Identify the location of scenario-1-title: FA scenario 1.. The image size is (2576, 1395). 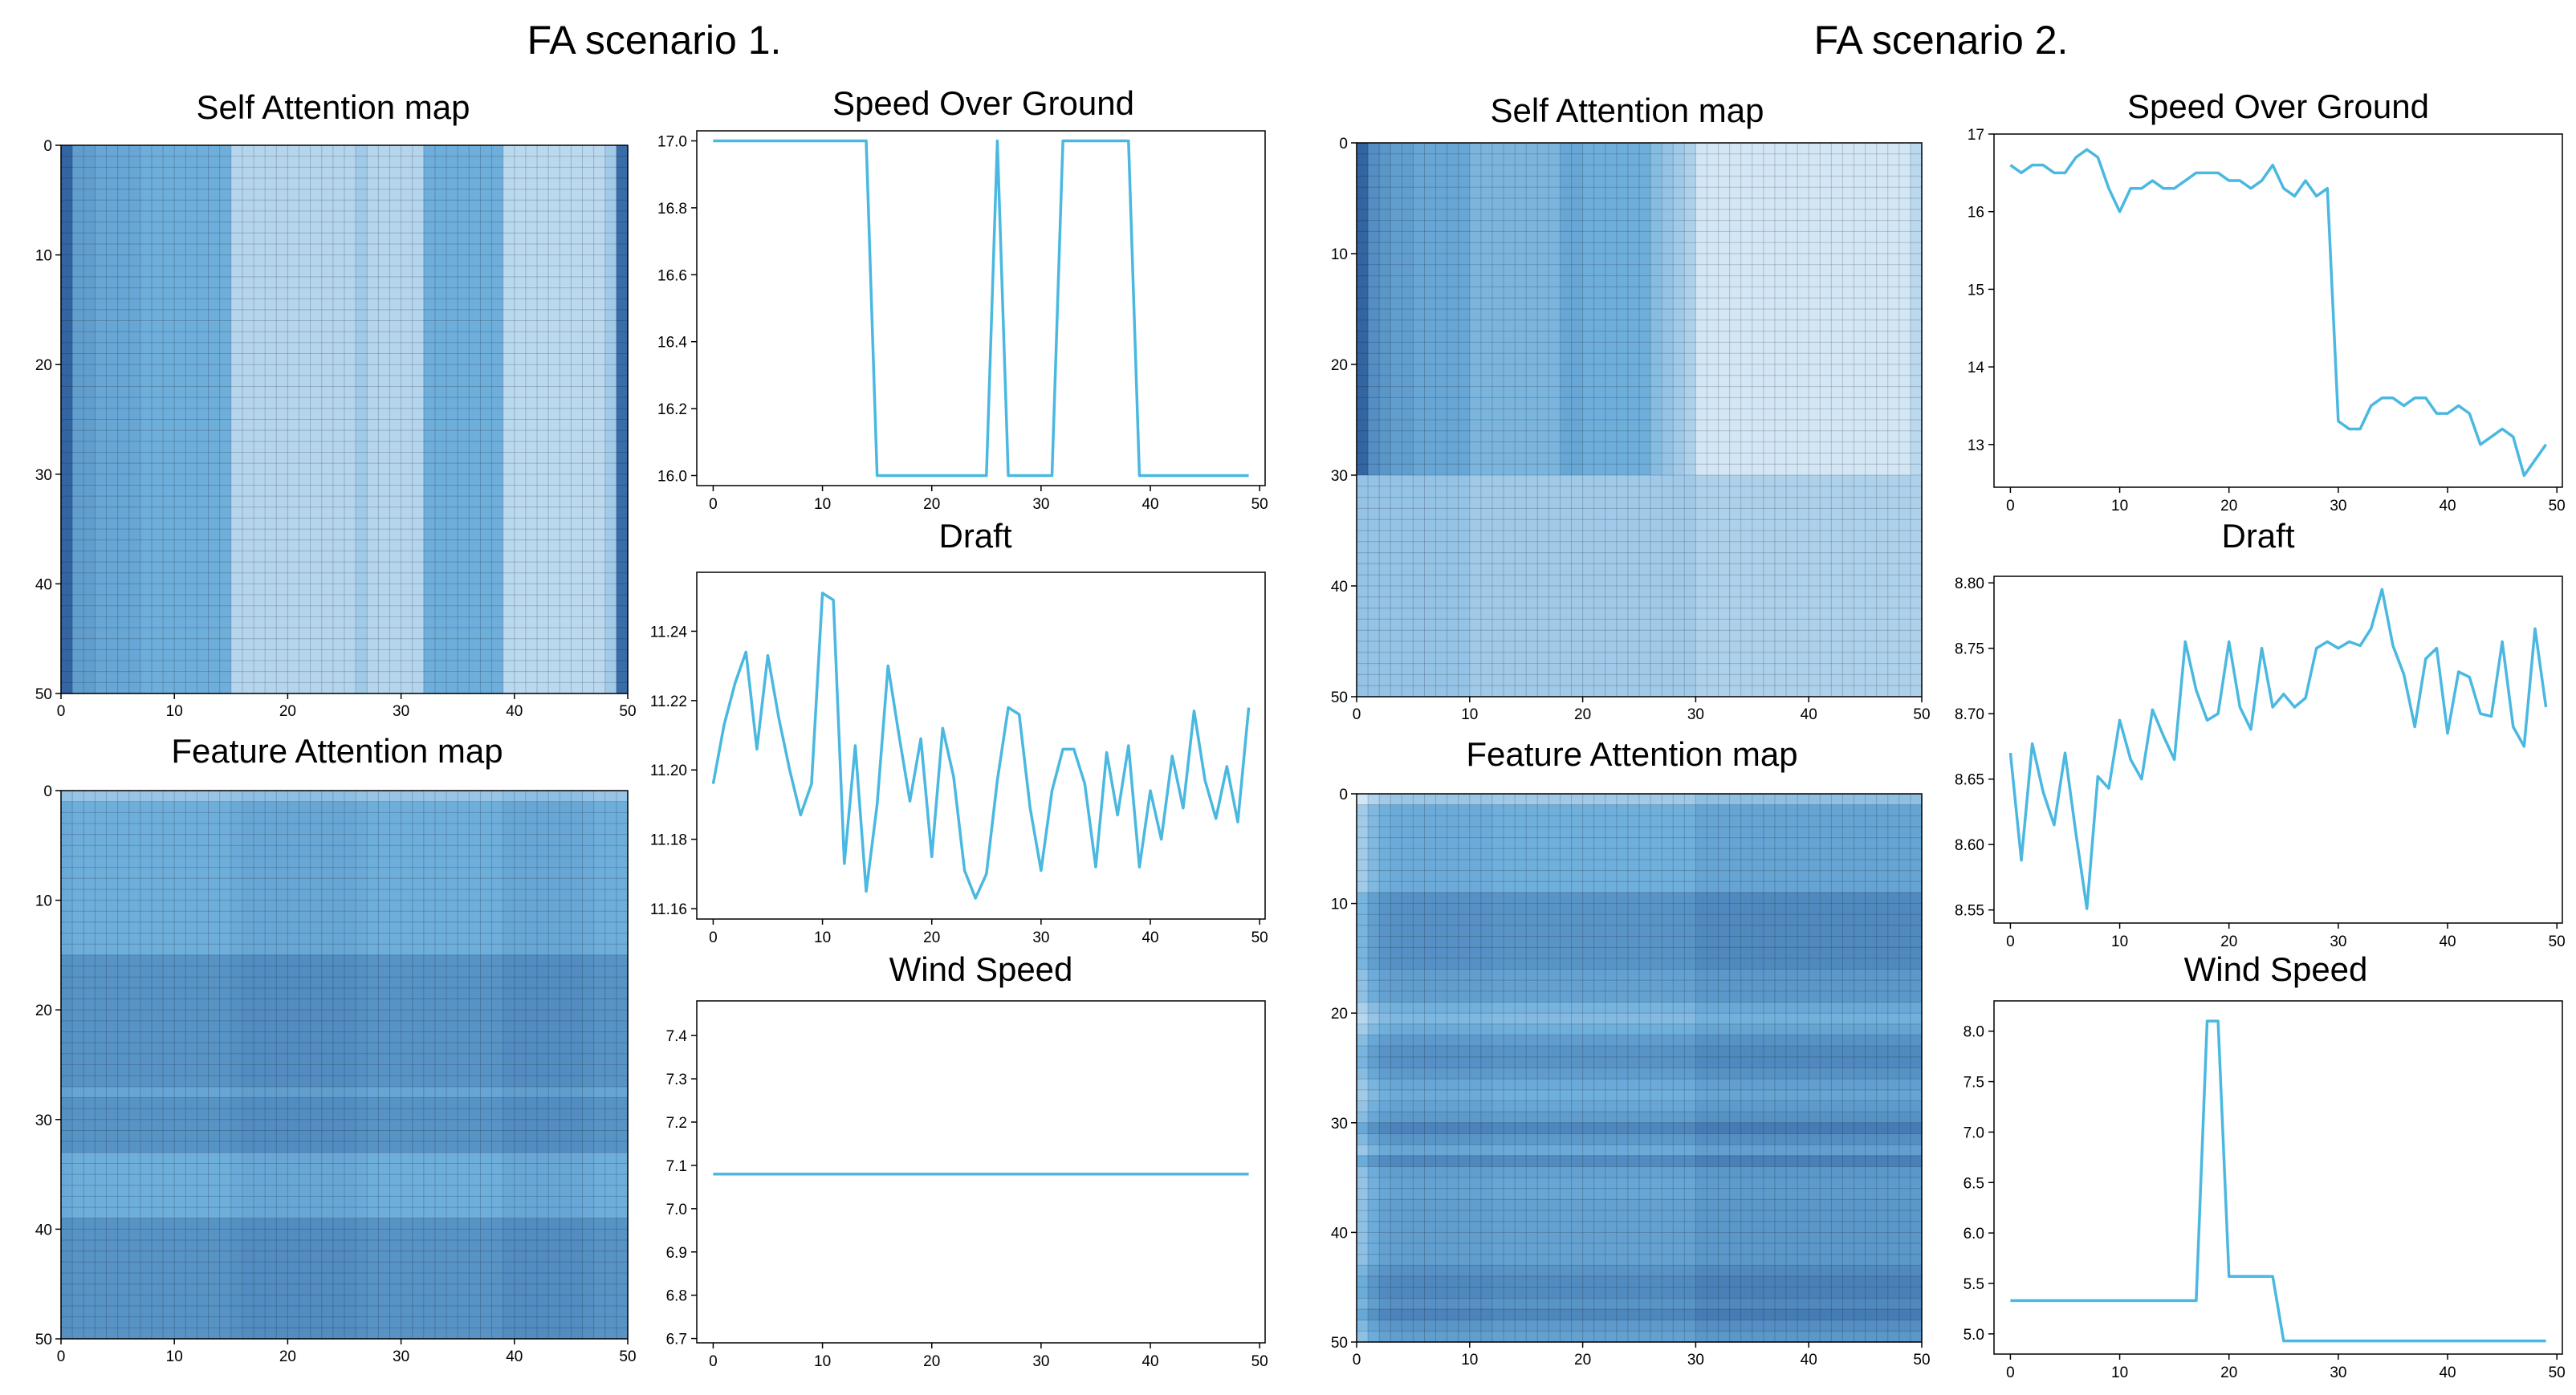
(654, 40).